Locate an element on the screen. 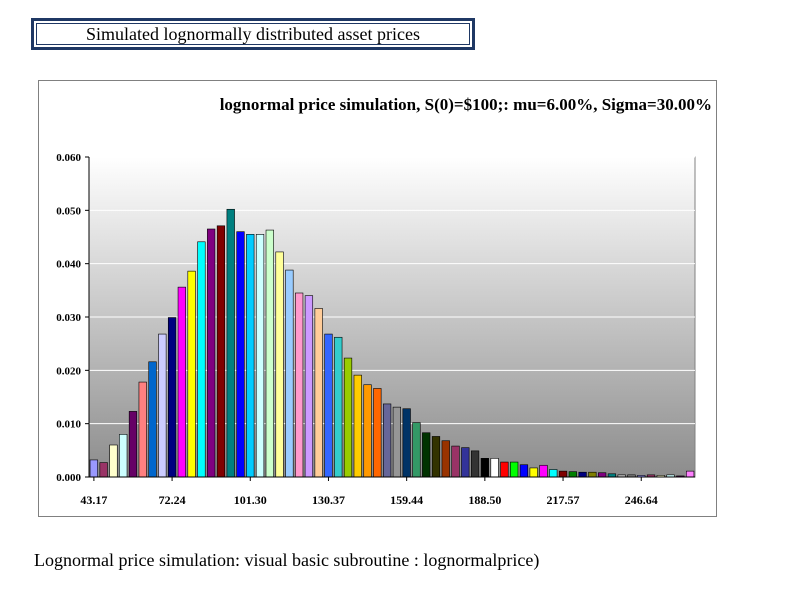 This screenshot has height=612, width=792. x-tick-label: 130.37 is located at coordinates (328, 500).